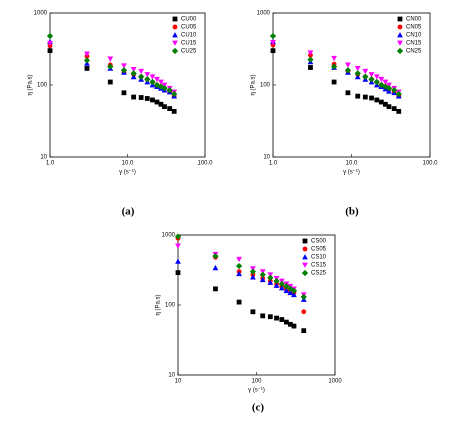  I want to click on legend-label: CU05, so click(189, 28).